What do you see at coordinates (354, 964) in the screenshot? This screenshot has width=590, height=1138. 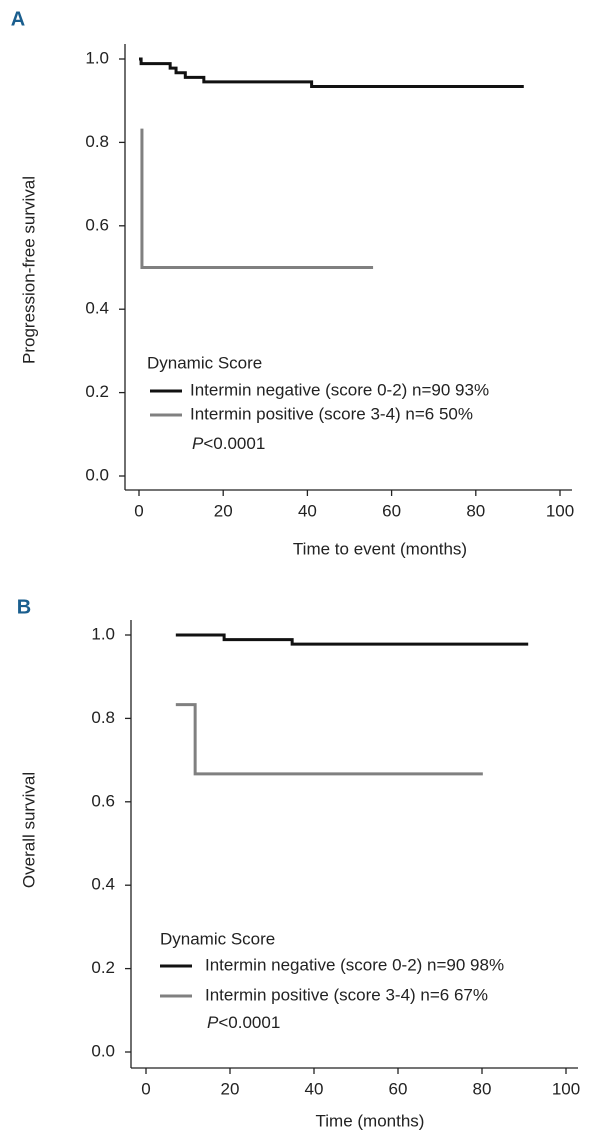 I see `legend-label: Intermin negative (score 0-2) n=90 98%` at bounding box center [354, 964].